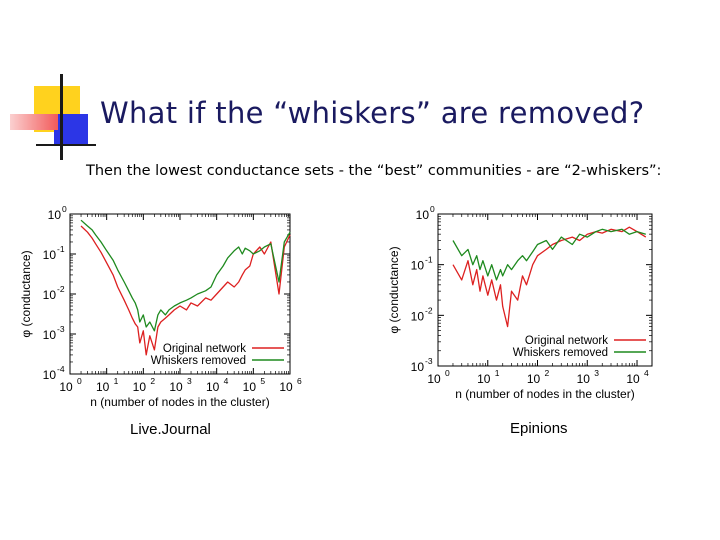  Describe the element at coordinates (299, 381) in the screenshot. I see `x-tick-exponent: 6` at that location.